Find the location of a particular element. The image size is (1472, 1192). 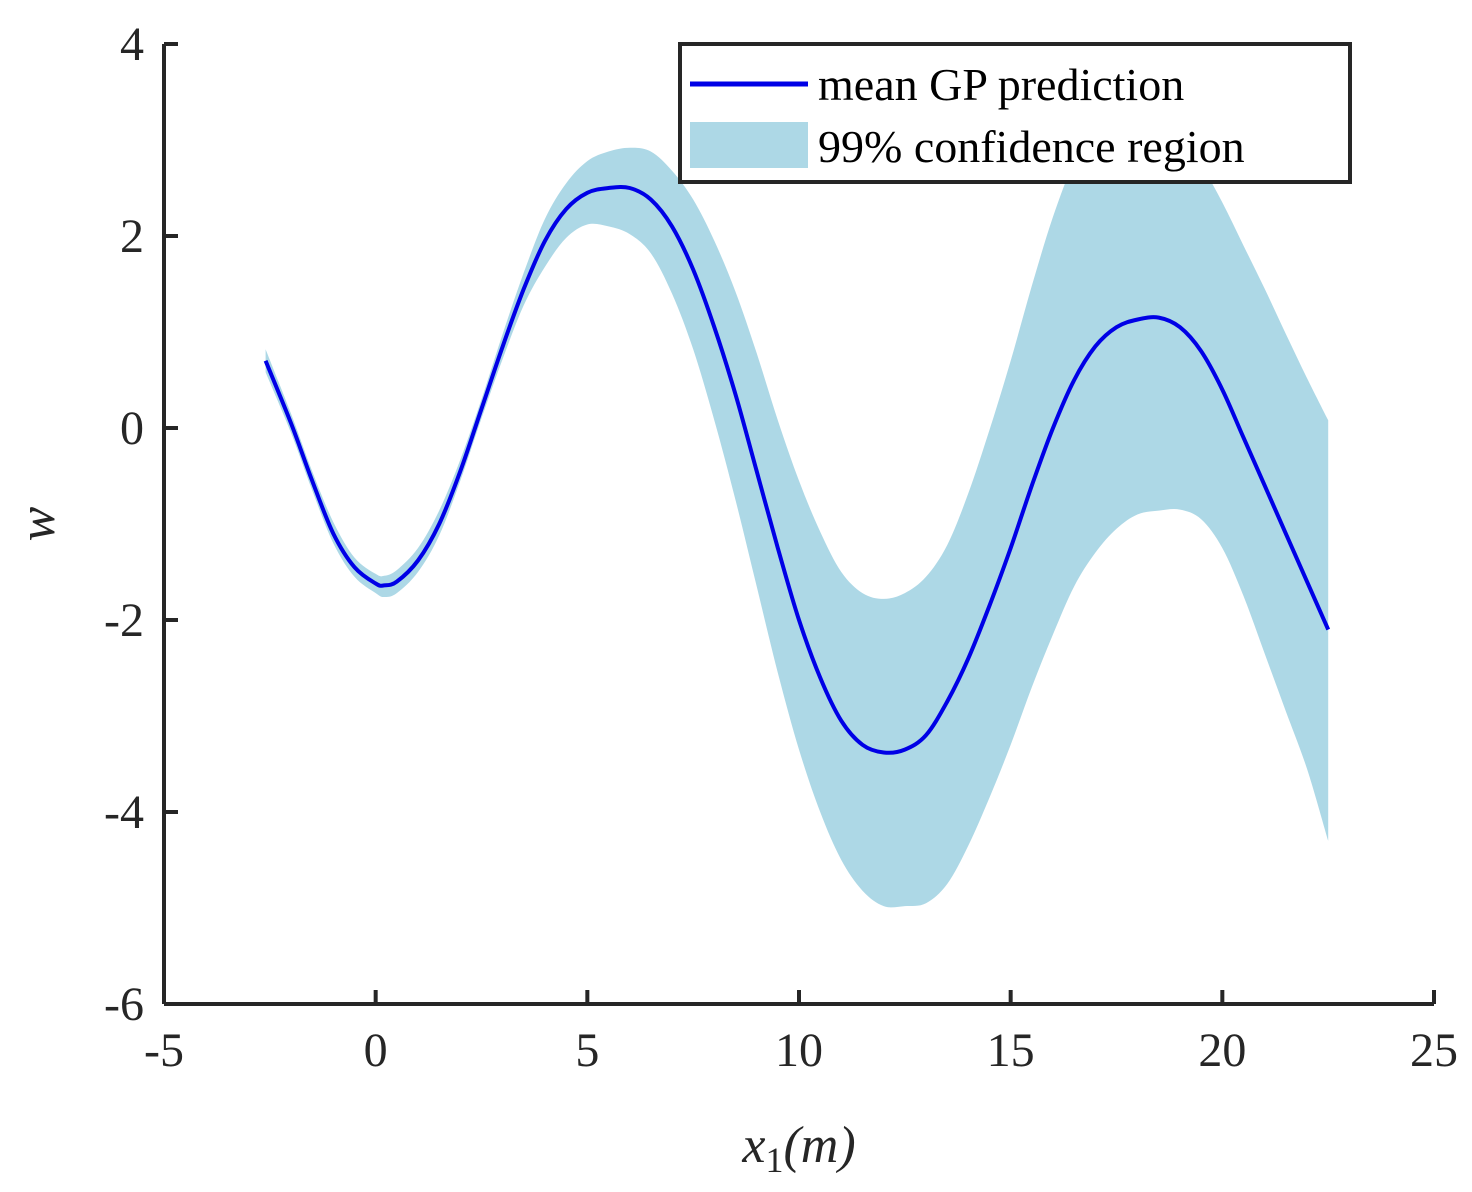

legend-mean-label: mean GP prediction is located at coordinates (1001, 84).